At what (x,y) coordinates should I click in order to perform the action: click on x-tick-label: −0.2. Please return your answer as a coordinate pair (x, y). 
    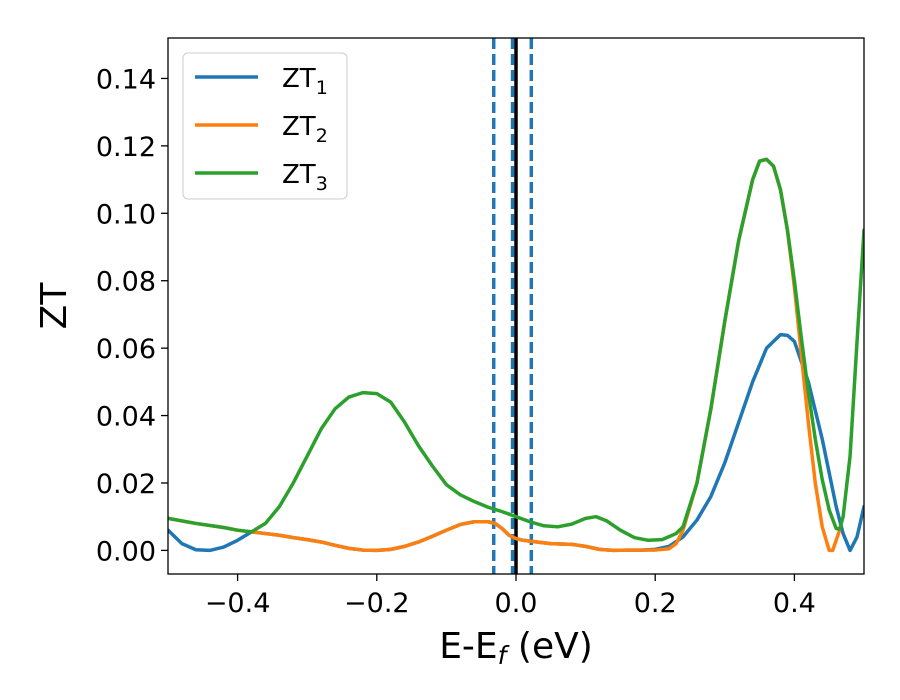
    Looking at the image, I should click on (377, 603).